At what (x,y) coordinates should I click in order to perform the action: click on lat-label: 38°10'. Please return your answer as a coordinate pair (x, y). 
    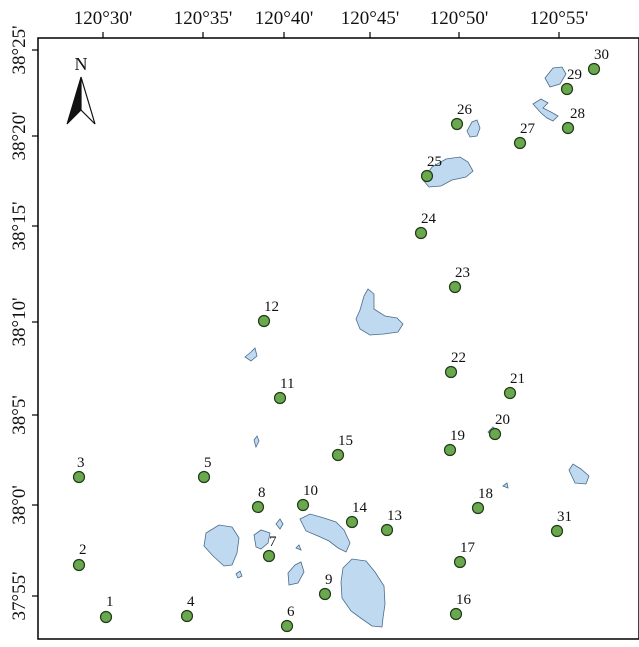
    Looking at the image, I should click on (19, 321).